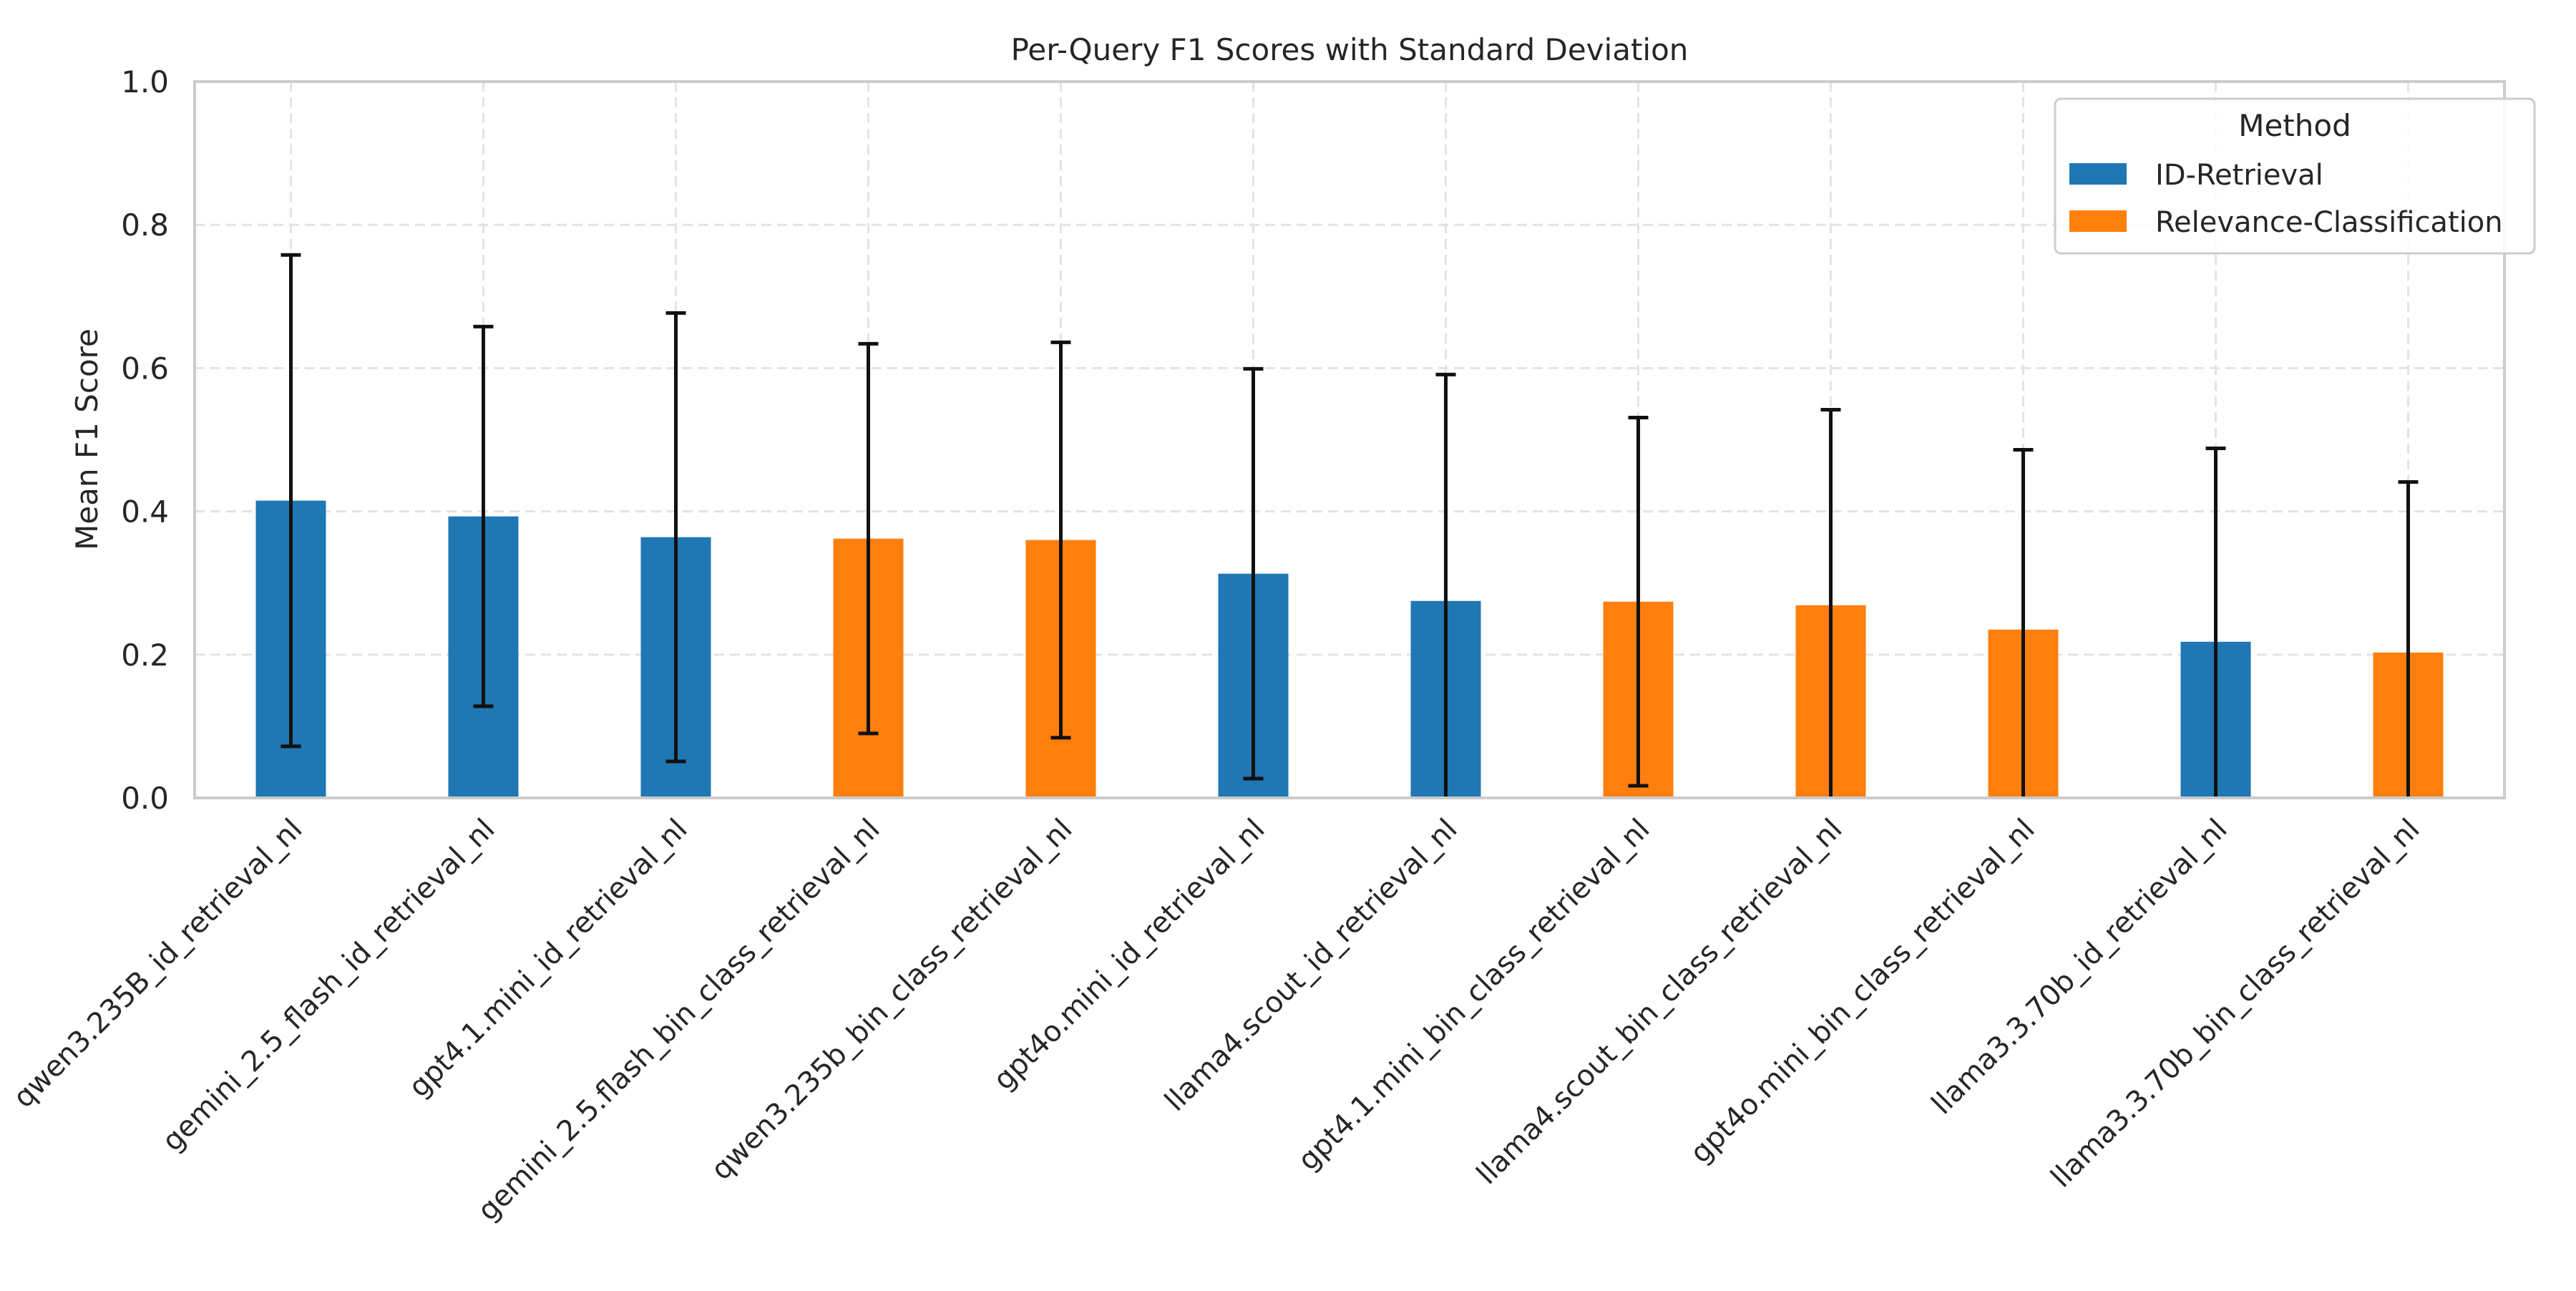 The width and height of the screenshot is (2576, 1291). I want to click on y-tick-label: 0.8, so click(145, 225).